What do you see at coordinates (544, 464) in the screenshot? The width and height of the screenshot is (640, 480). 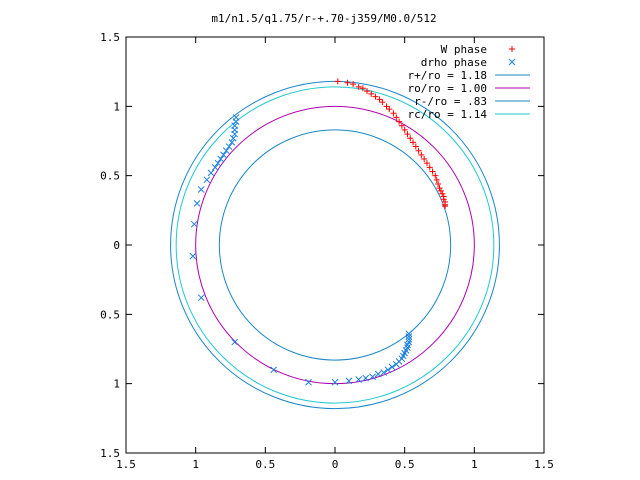 I see `x-tick-label-6: 1.5` at bounding box center [544, 464].